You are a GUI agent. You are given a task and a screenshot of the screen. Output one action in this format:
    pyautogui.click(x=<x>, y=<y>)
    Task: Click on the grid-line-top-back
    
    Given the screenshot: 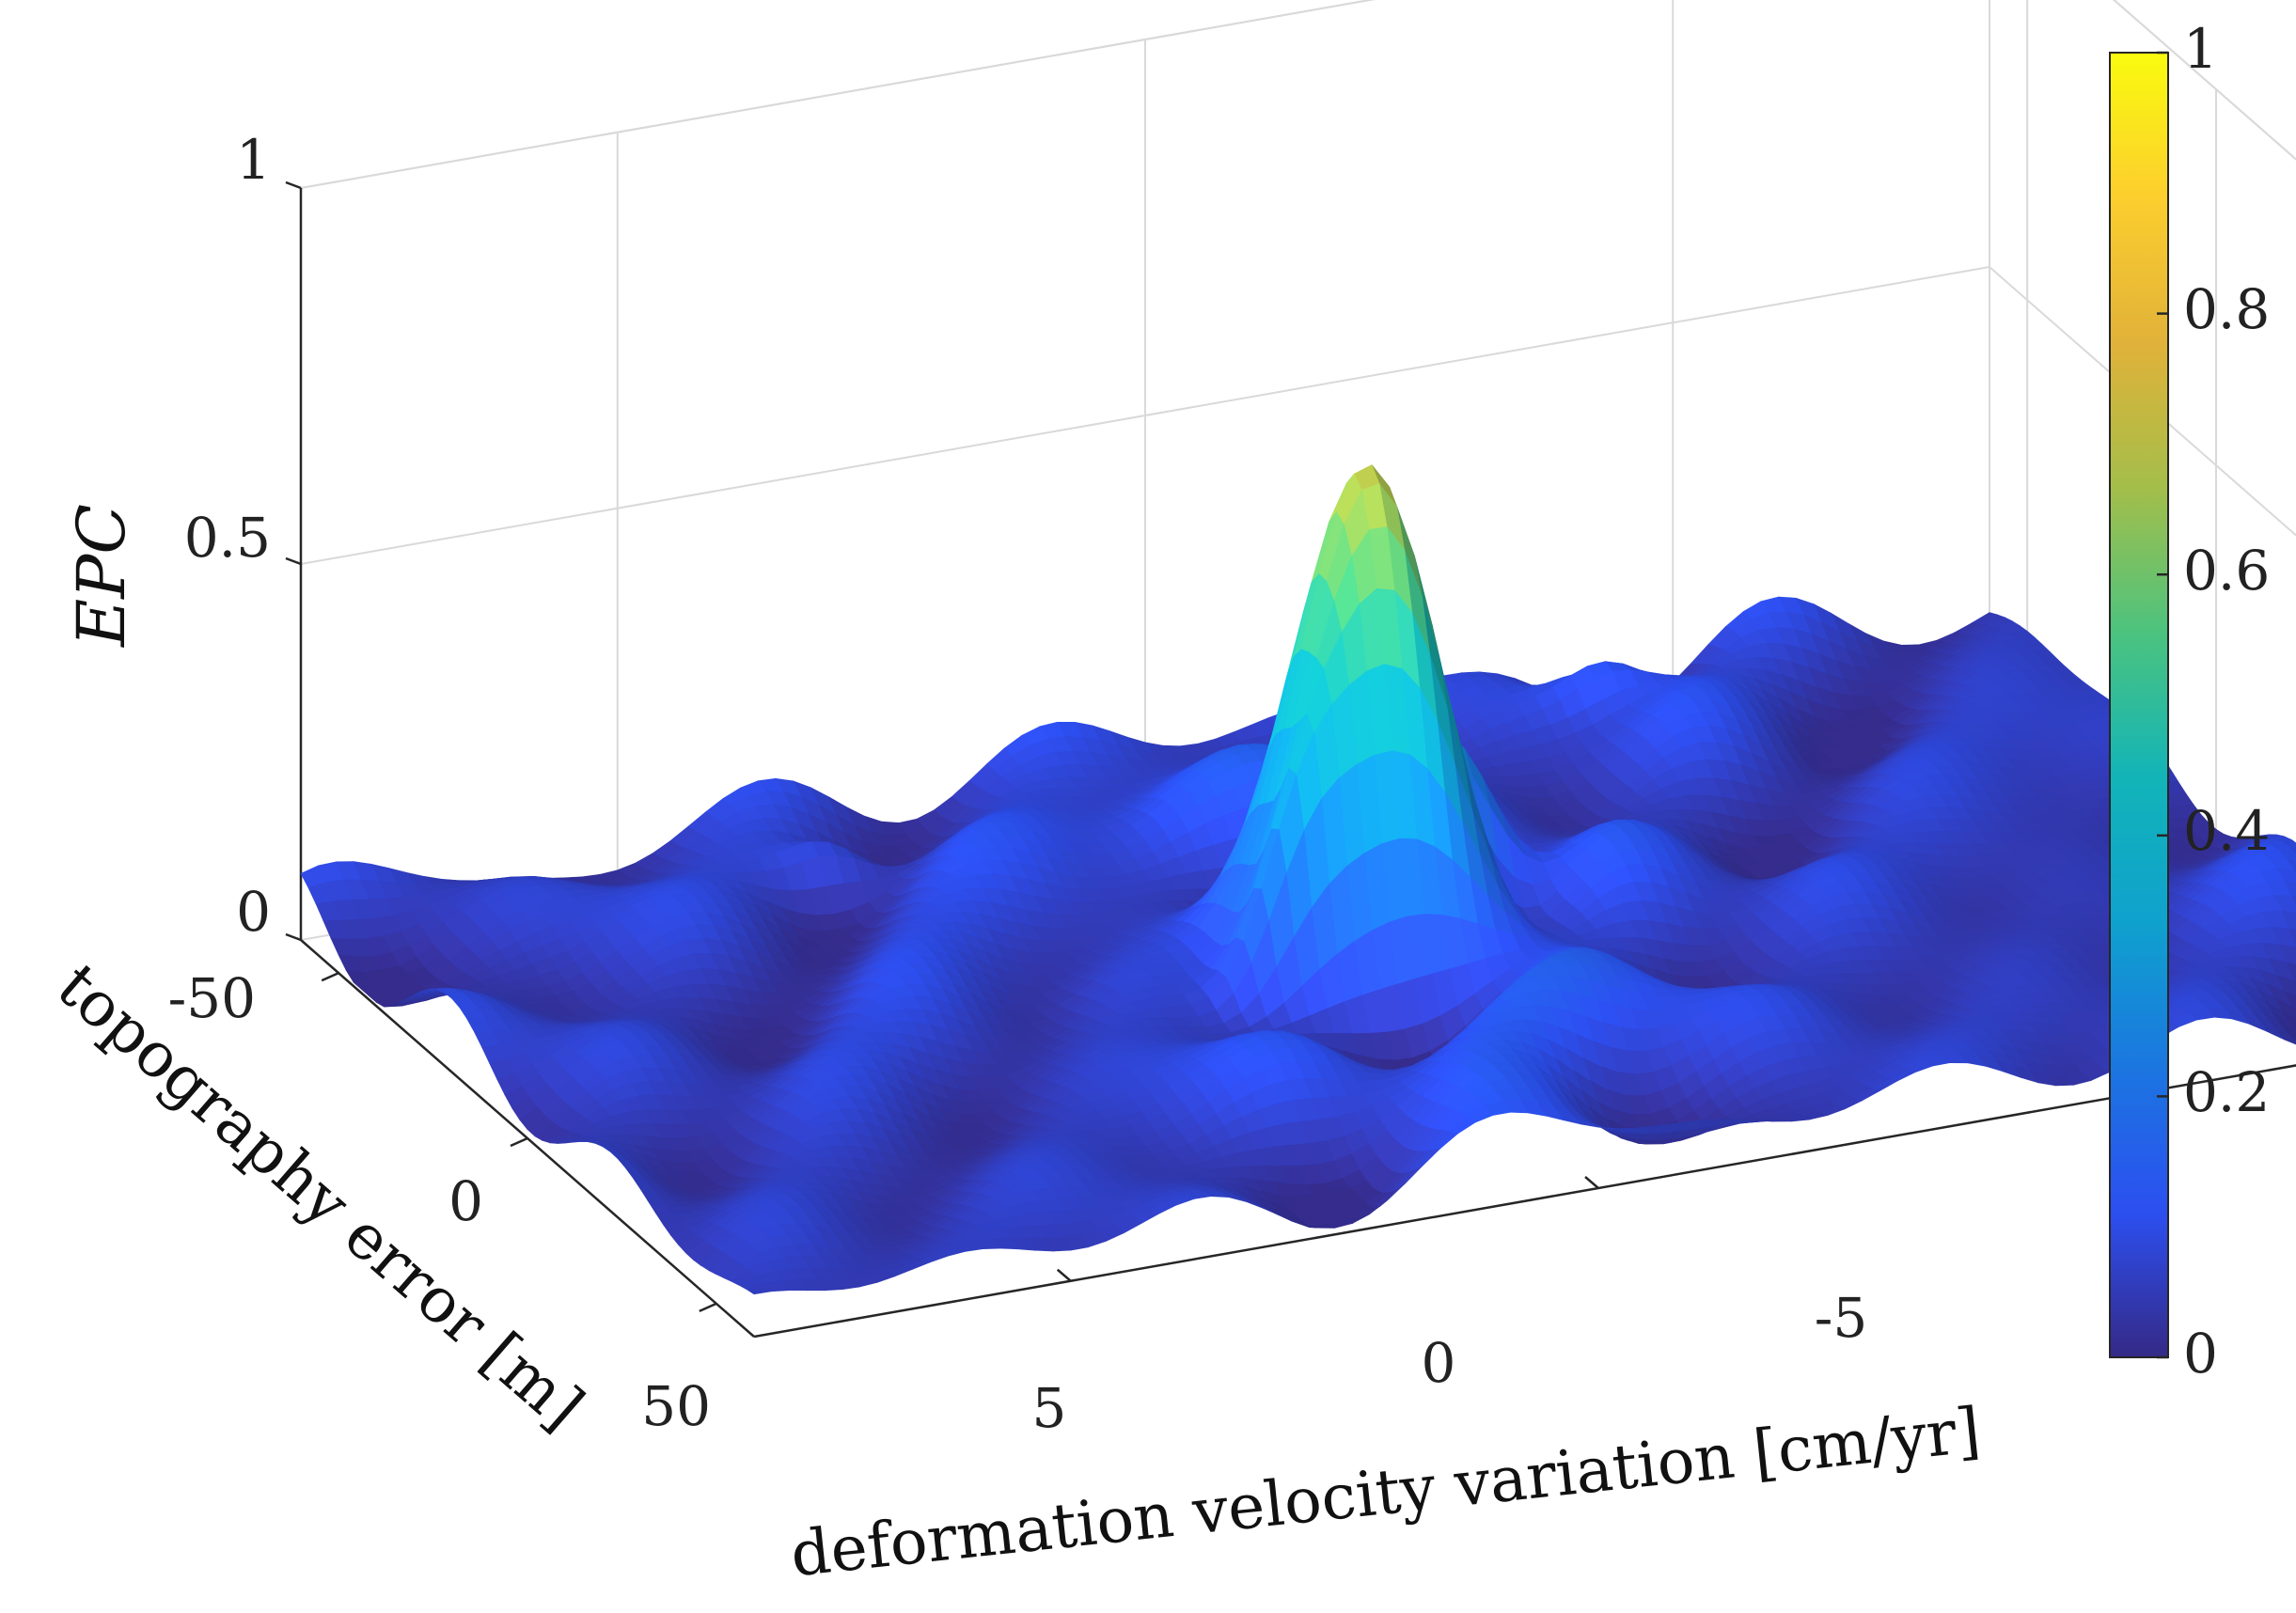 What is the action you would take?
    pyautogui.click(x=838, y=94)
    